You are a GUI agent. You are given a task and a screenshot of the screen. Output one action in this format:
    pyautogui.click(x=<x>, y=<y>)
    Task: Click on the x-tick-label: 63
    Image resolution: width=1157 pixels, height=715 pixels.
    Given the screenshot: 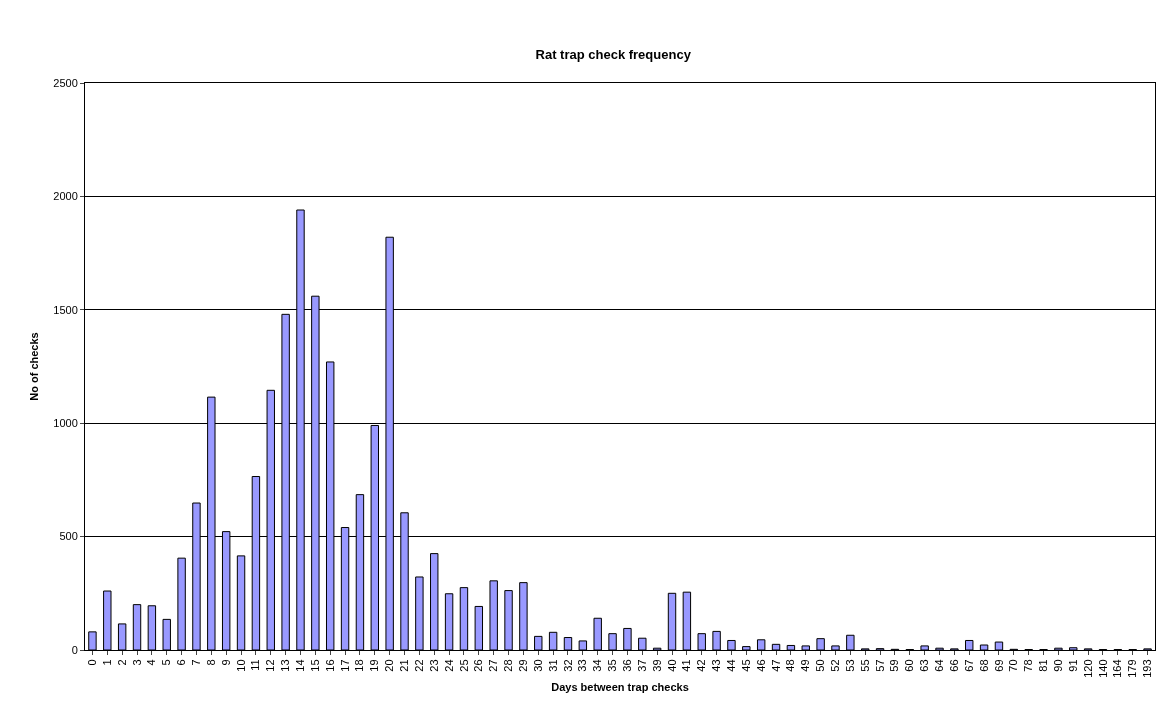 What is the action you would take?
    pyautogui.click(x=924, y=665)
    